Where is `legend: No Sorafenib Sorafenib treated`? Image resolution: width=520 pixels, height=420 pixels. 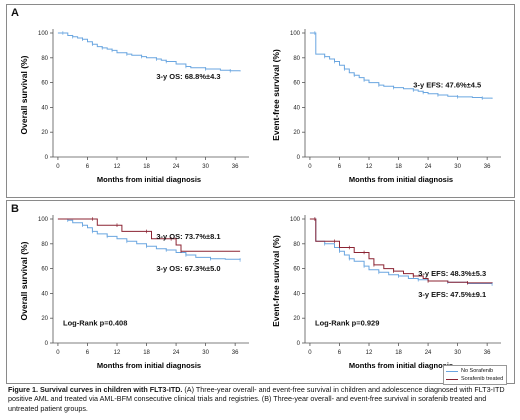 legend: No Sorafenib Sorafenib treated is located at coordinates (475, 375).